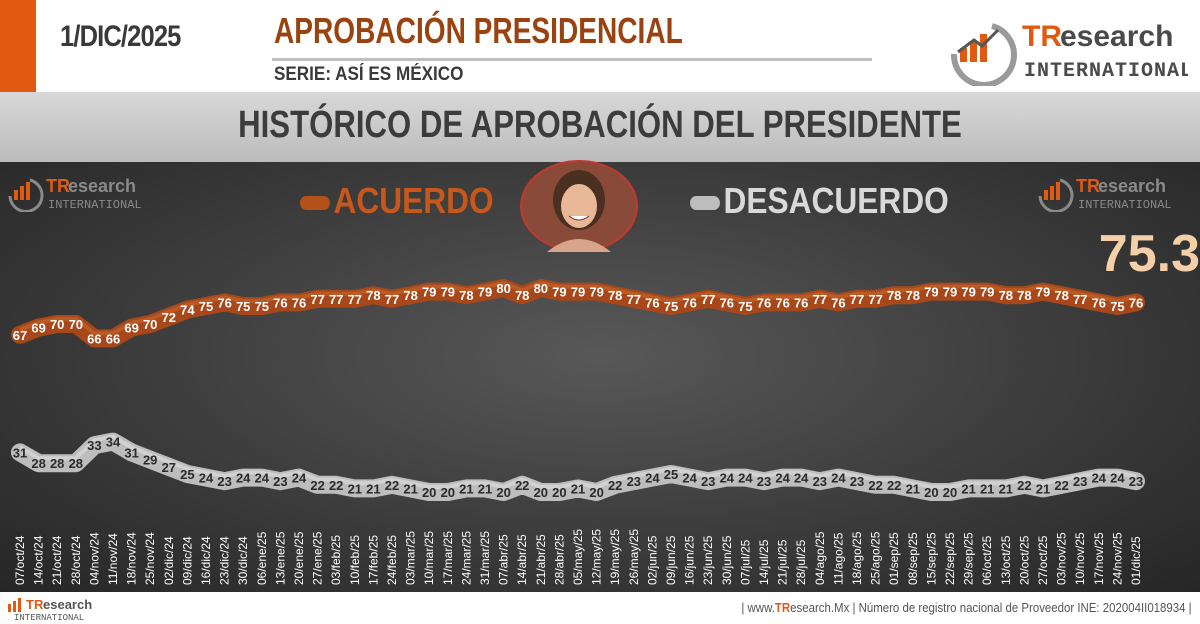 The height and width of the screenshot is (624, 1200). Describe the element at coordinates (634, 557) in the screenshot. I see `x-tick-label: 26/may/25` at that location.